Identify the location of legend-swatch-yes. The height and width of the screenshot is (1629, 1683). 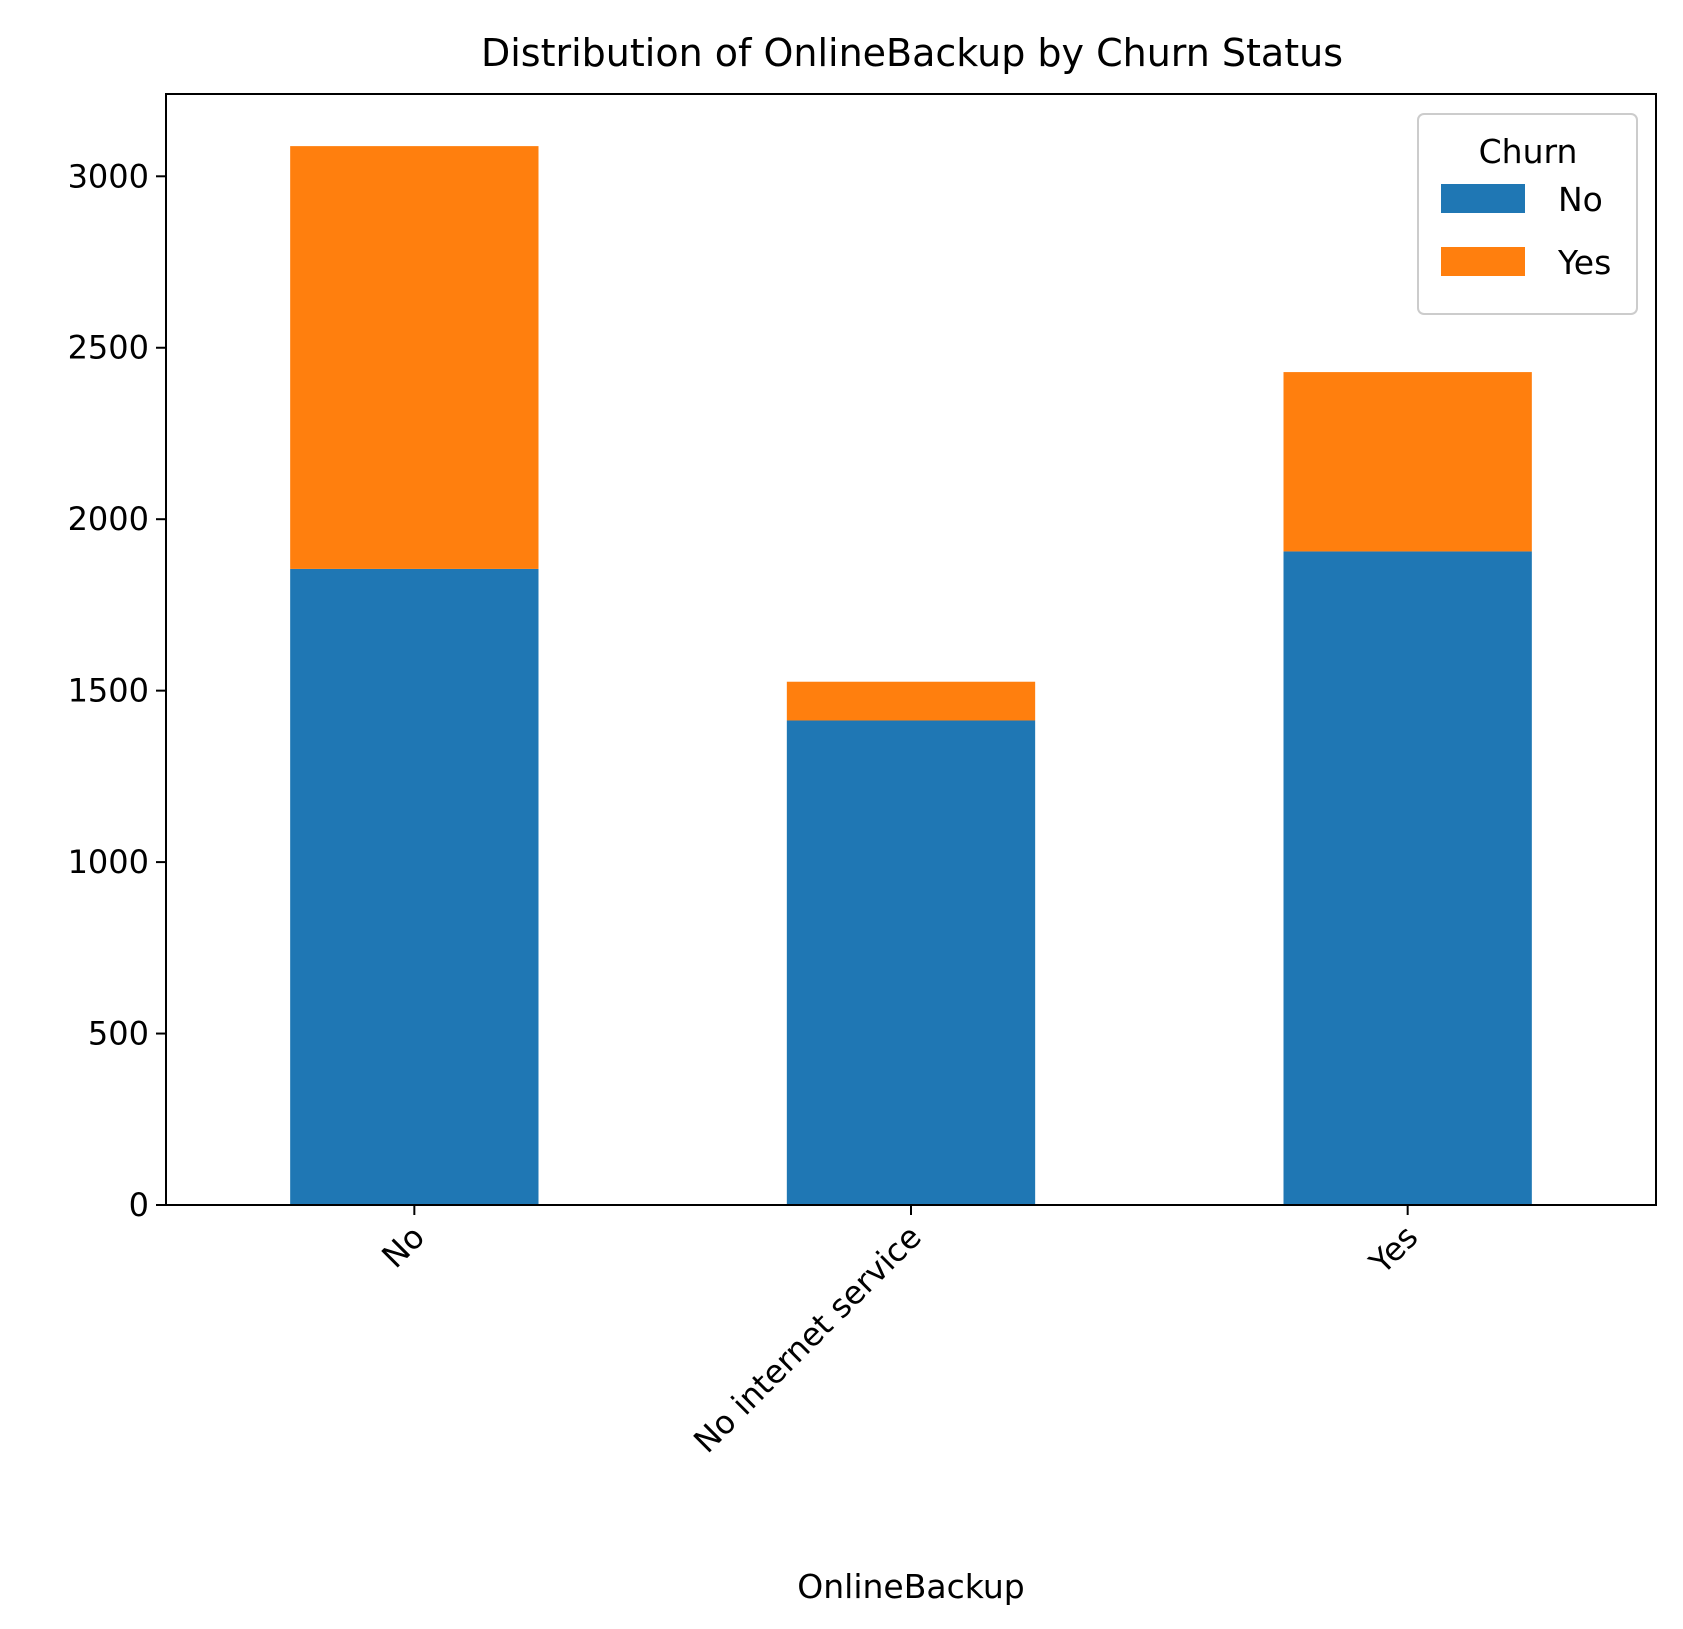
(1483, 261).